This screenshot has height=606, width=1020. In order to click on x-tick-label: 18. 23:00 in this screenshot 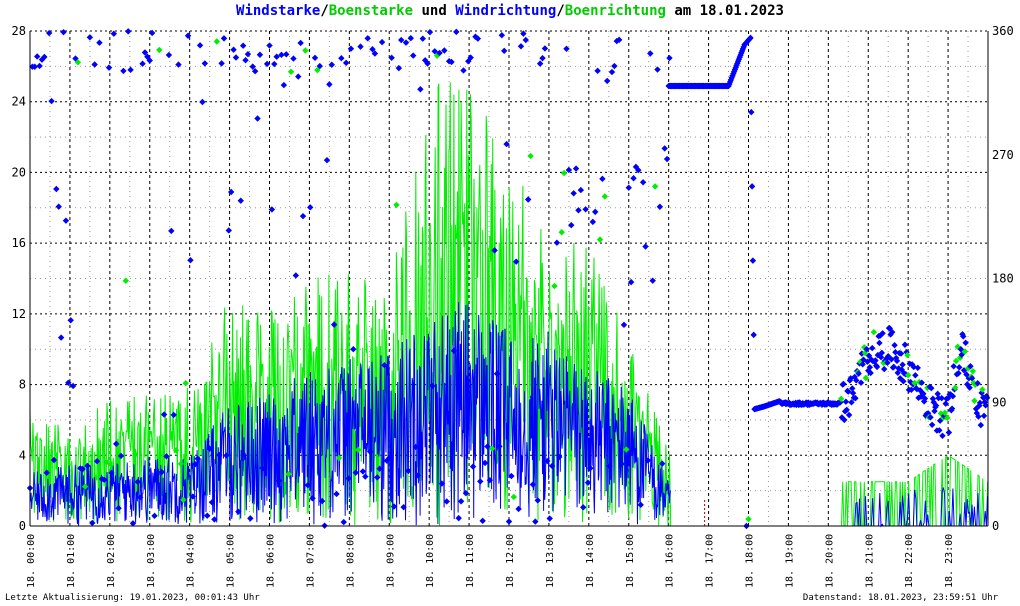, I will do `click(949, 561)`.